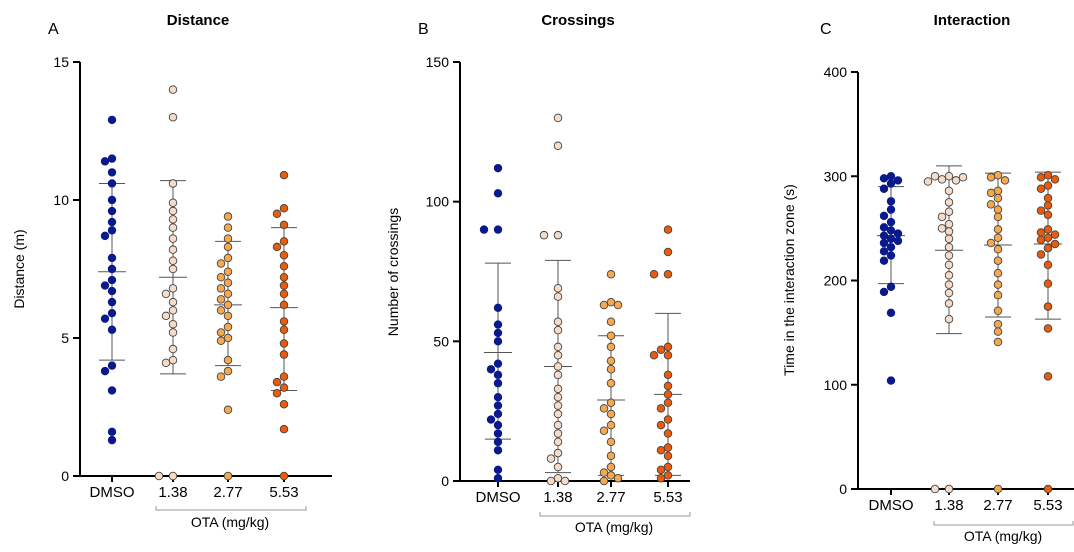 The image size is (1074, 552). Describe the element at coordinates (615, 514) in the screenshot. I see `group-bracket-b` at that location.